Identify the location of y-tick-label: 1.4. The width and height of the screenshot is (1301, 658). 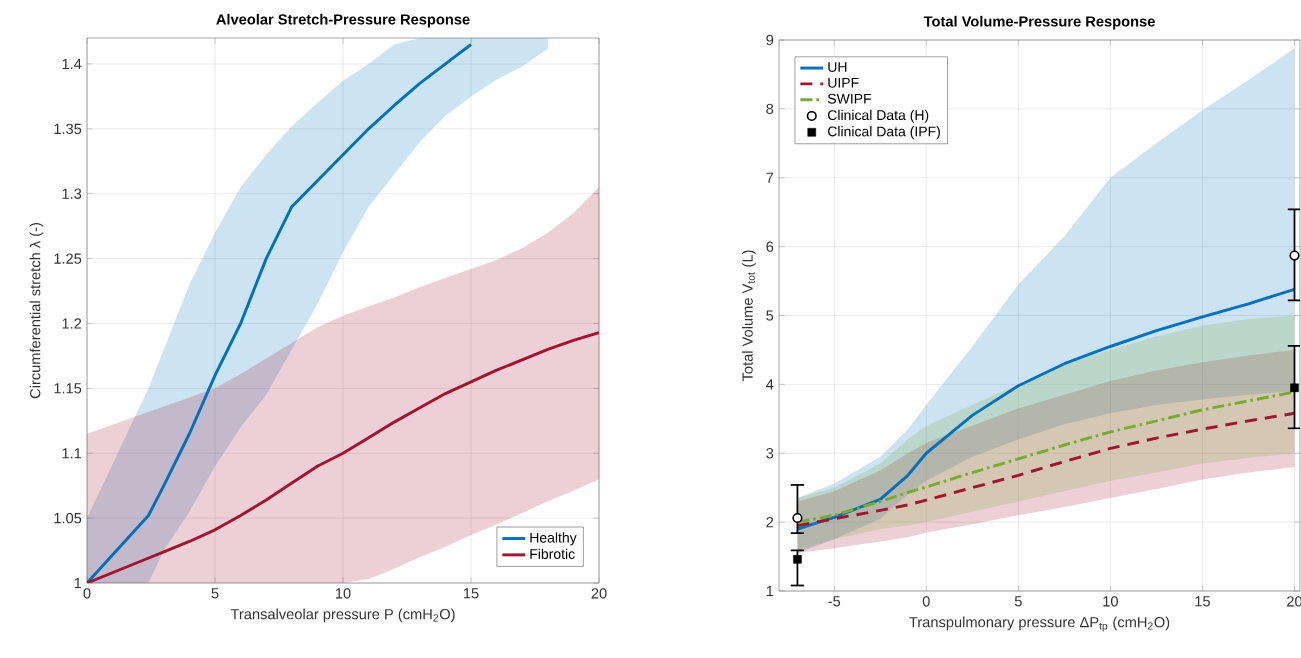
(72, 63).